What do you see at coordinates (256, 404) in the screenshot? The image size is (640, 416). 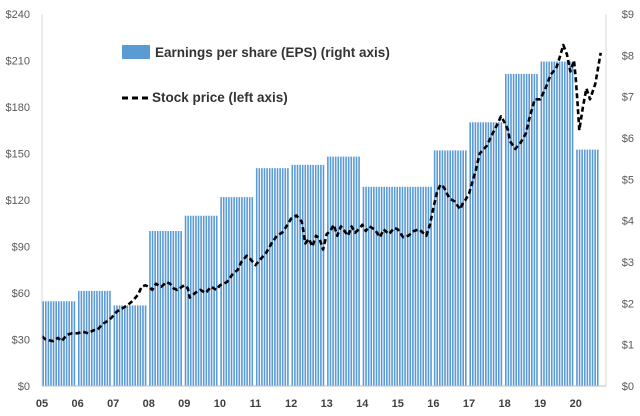 I see `x-tick-label: 11` at bounding box center [256, 404].